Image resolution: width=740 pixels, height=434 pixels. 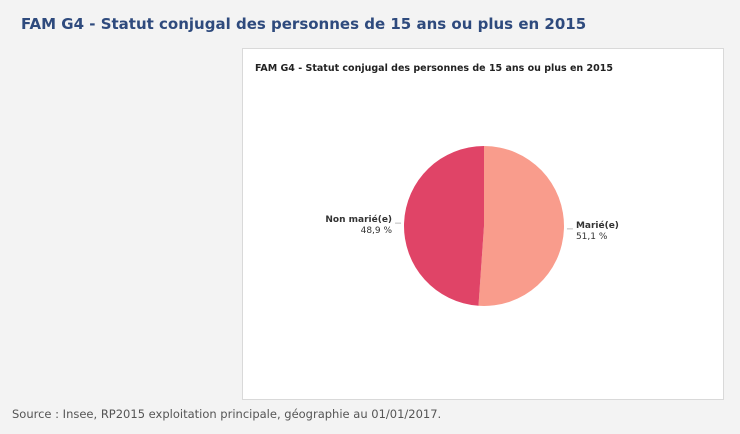 I want to click on slice-label: Marié(e), so click(x=597, y=225).